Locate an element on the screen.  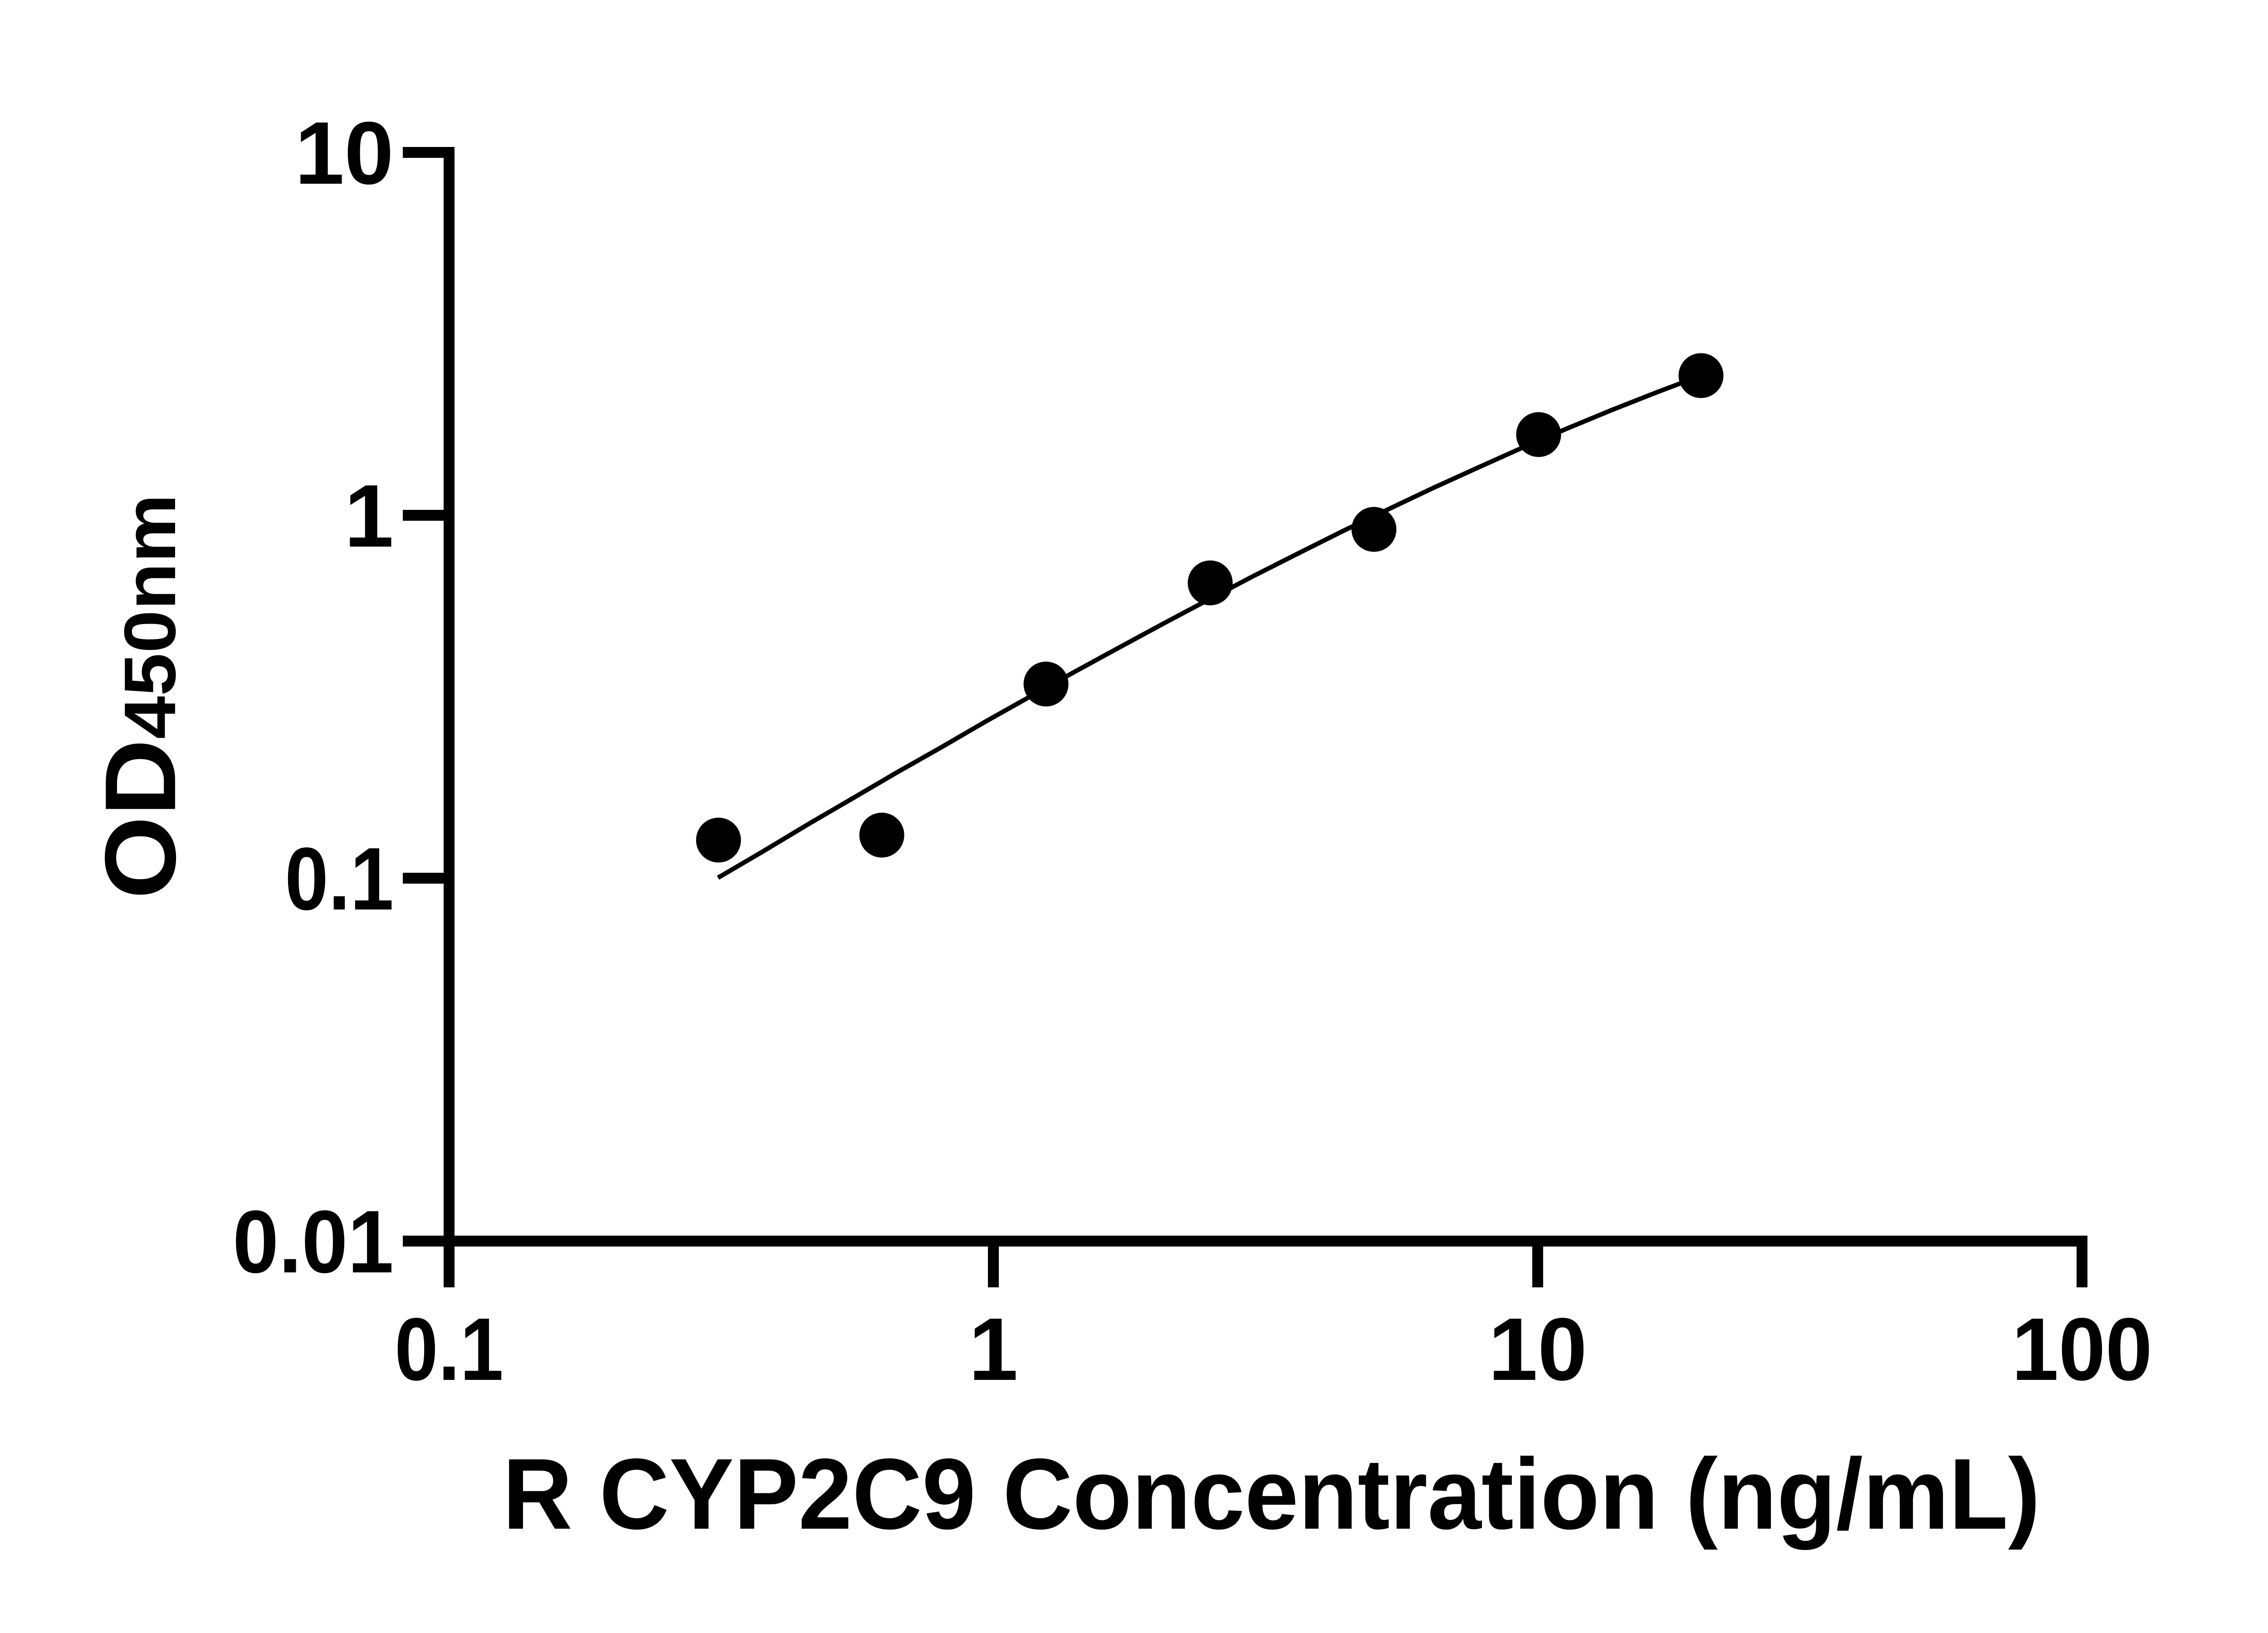
svg-text: 0.01 is located at coordinates (313, 1241).